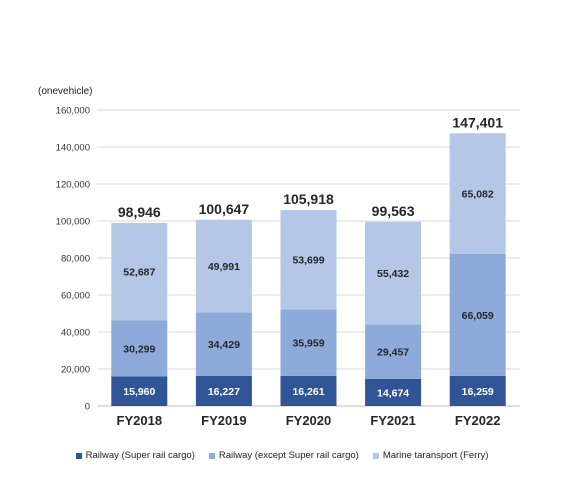  I want to click on segment-value-label: 16,261, so click(308, 392).